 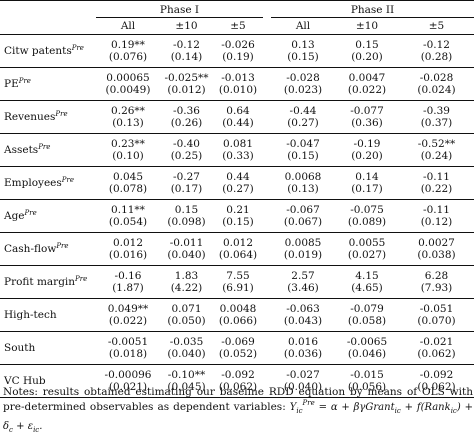 I want to click on coefficient: -0.013, so click(x=238, y=78).